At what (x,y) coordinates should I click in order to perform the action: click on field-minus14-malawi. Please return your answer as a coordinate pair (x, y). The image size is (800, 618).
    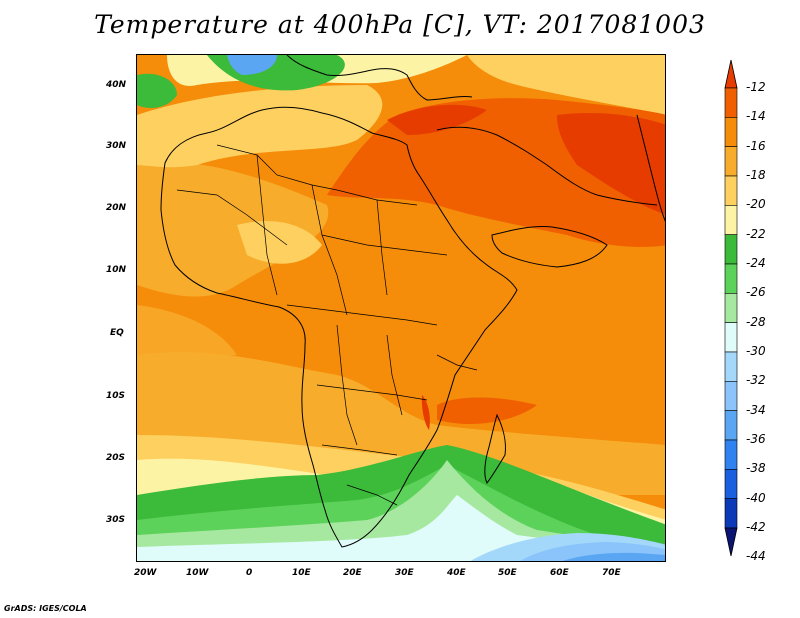
    Looking at the image, I should click on (425, 412).